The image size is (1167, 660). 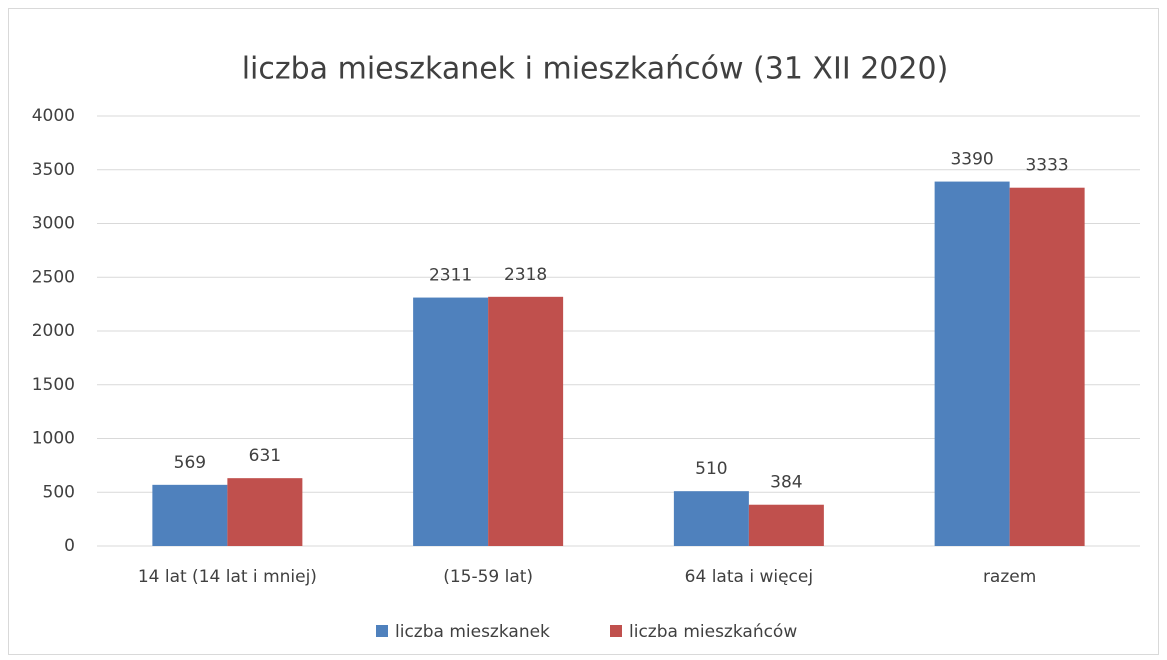 What do you see at coordinates (971, 160) in the screenshot?
I see `data-label: 3390` at bounding box center [971, 160].